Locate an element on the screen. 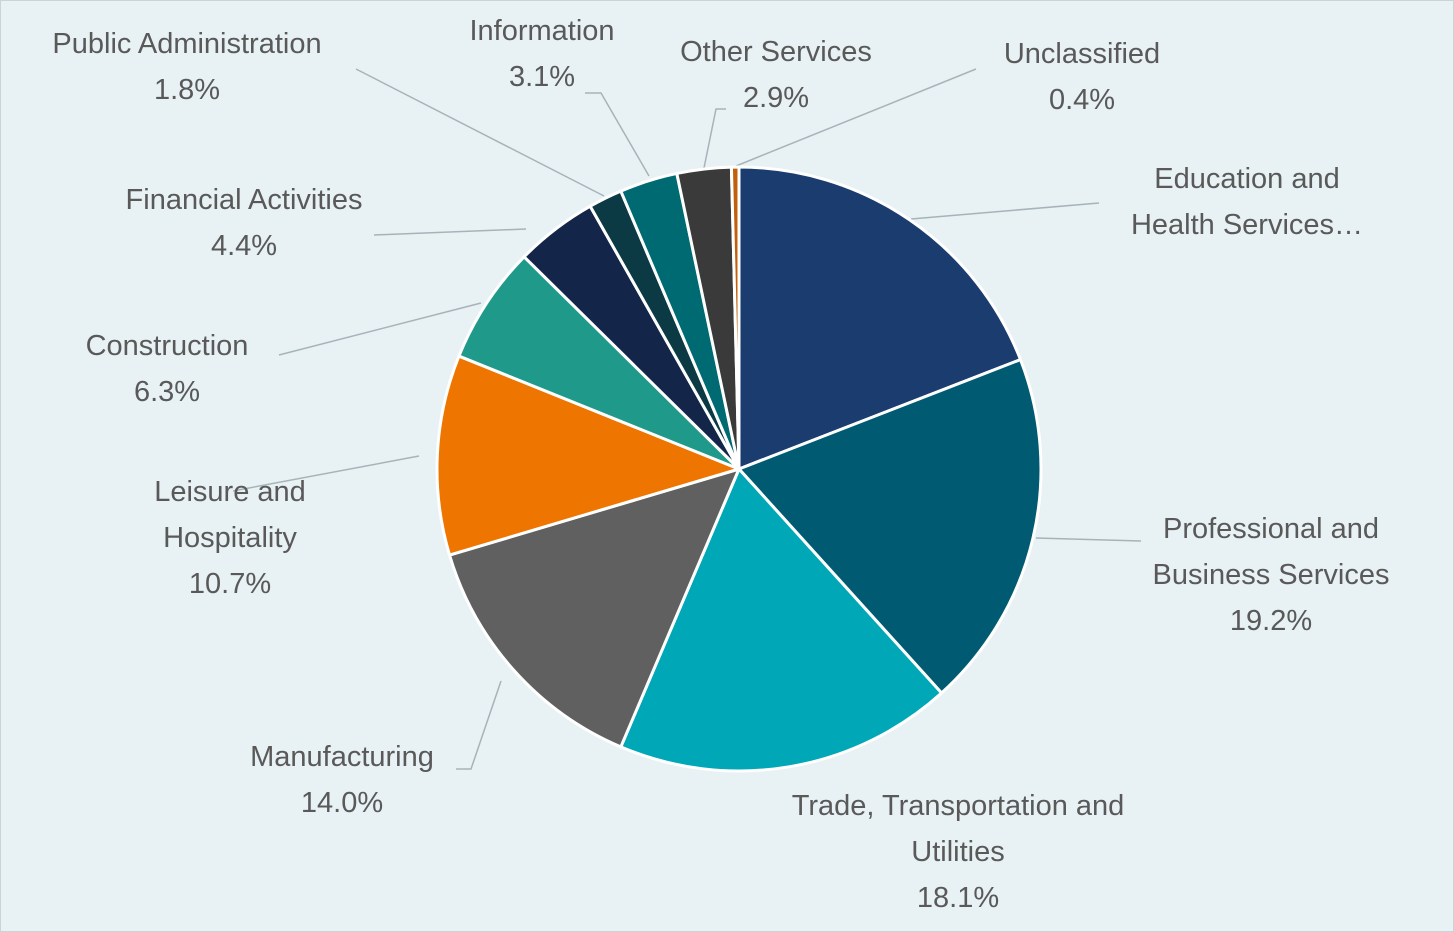  data-label: Information 3.1% is located at coordinates (542, 54).